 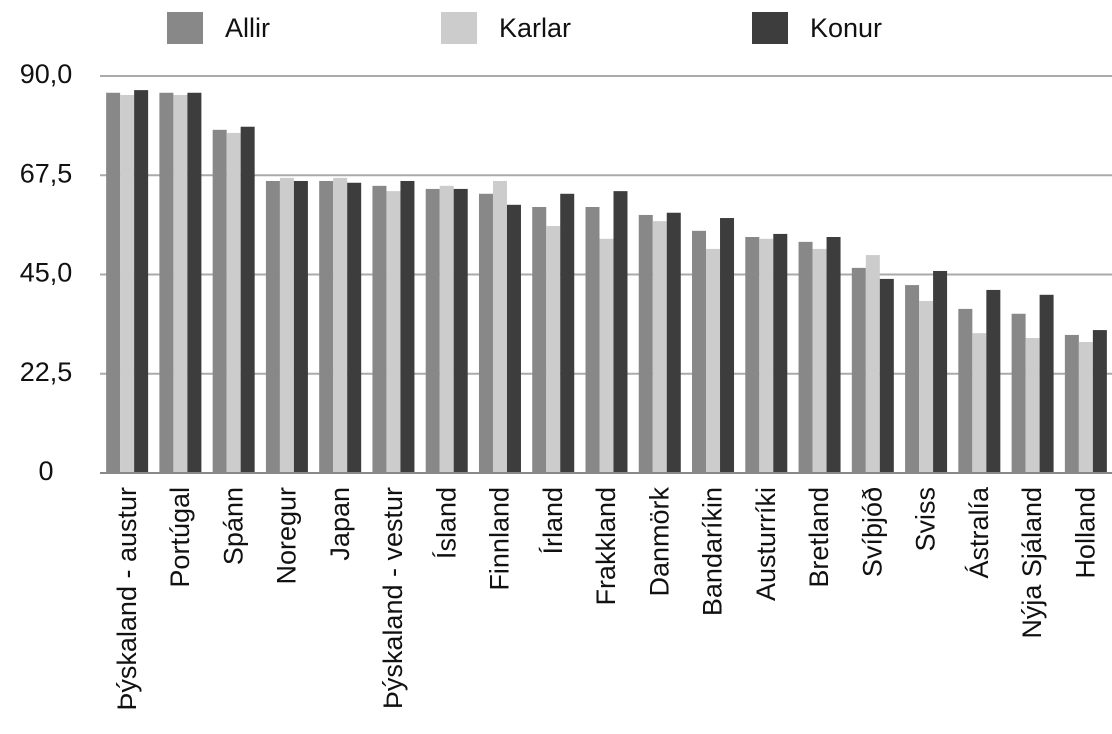 I want to click on x-tick-label: Bandaríkin, so click(x=713, y=551).